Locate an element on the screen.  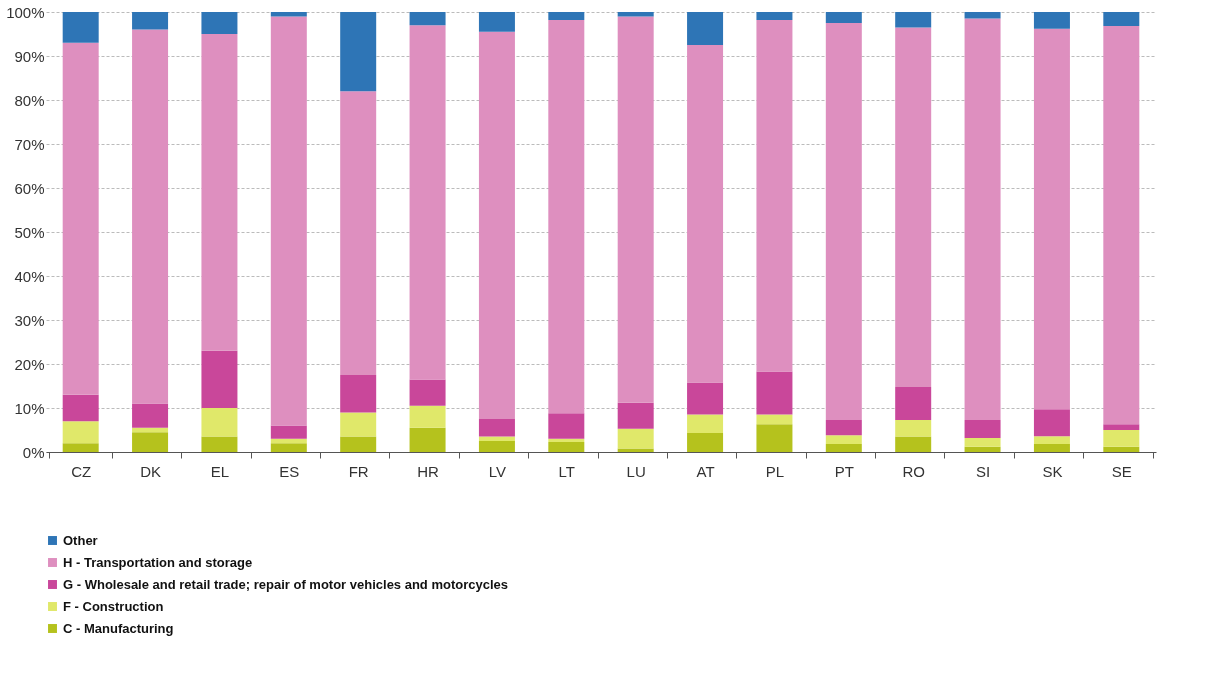
y-tick-label: 20% is located at coordinates (29, 364).